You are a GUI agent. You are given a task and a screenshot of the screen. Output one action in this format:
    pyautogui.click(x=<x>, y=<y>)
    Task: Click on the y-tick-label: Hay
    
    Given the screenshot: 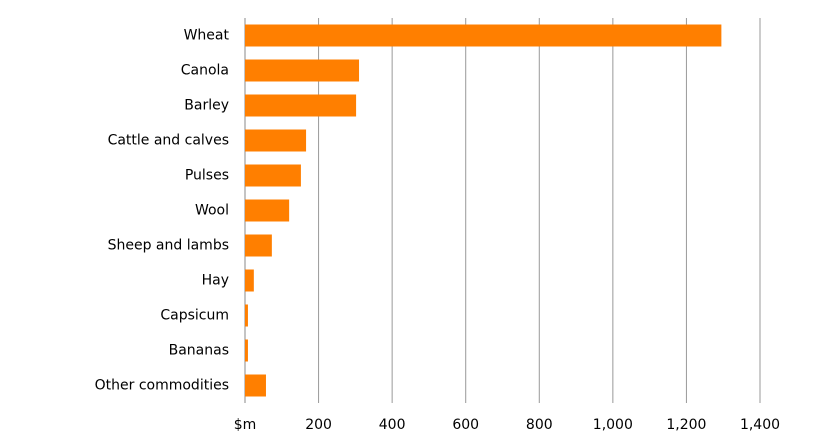 What is the action you would take?
    pyautogui.click(x=215, y=281)
    